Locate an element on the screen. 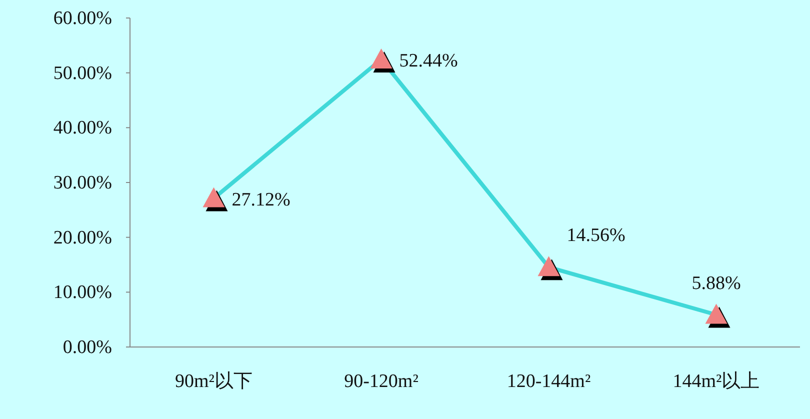  x-tick-label: 90-120m² is located at coordinates (381, 381).